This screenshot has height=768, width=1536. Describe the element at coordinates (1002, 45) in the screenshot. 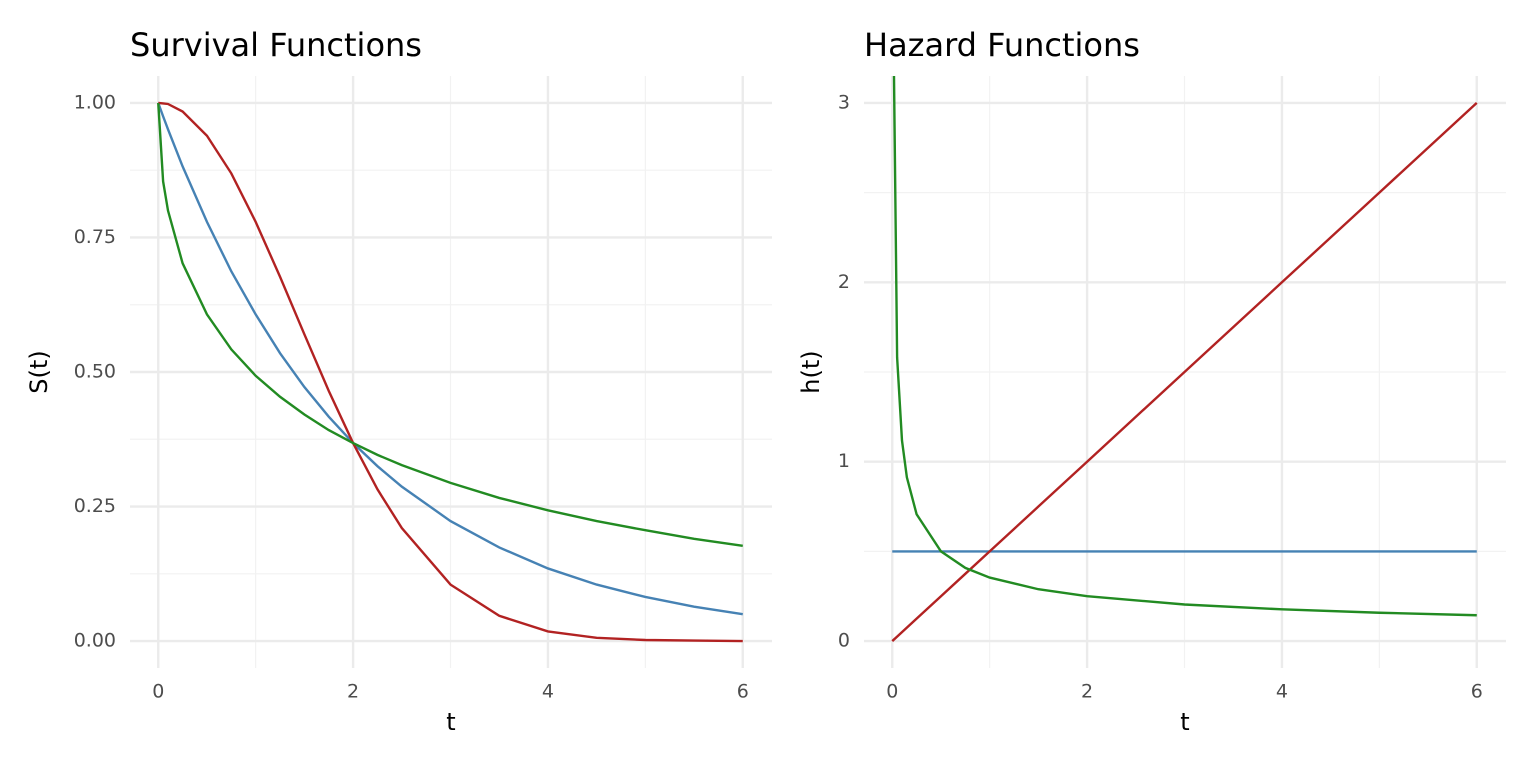

I see `chart-title: Hazard Functions` at that location.